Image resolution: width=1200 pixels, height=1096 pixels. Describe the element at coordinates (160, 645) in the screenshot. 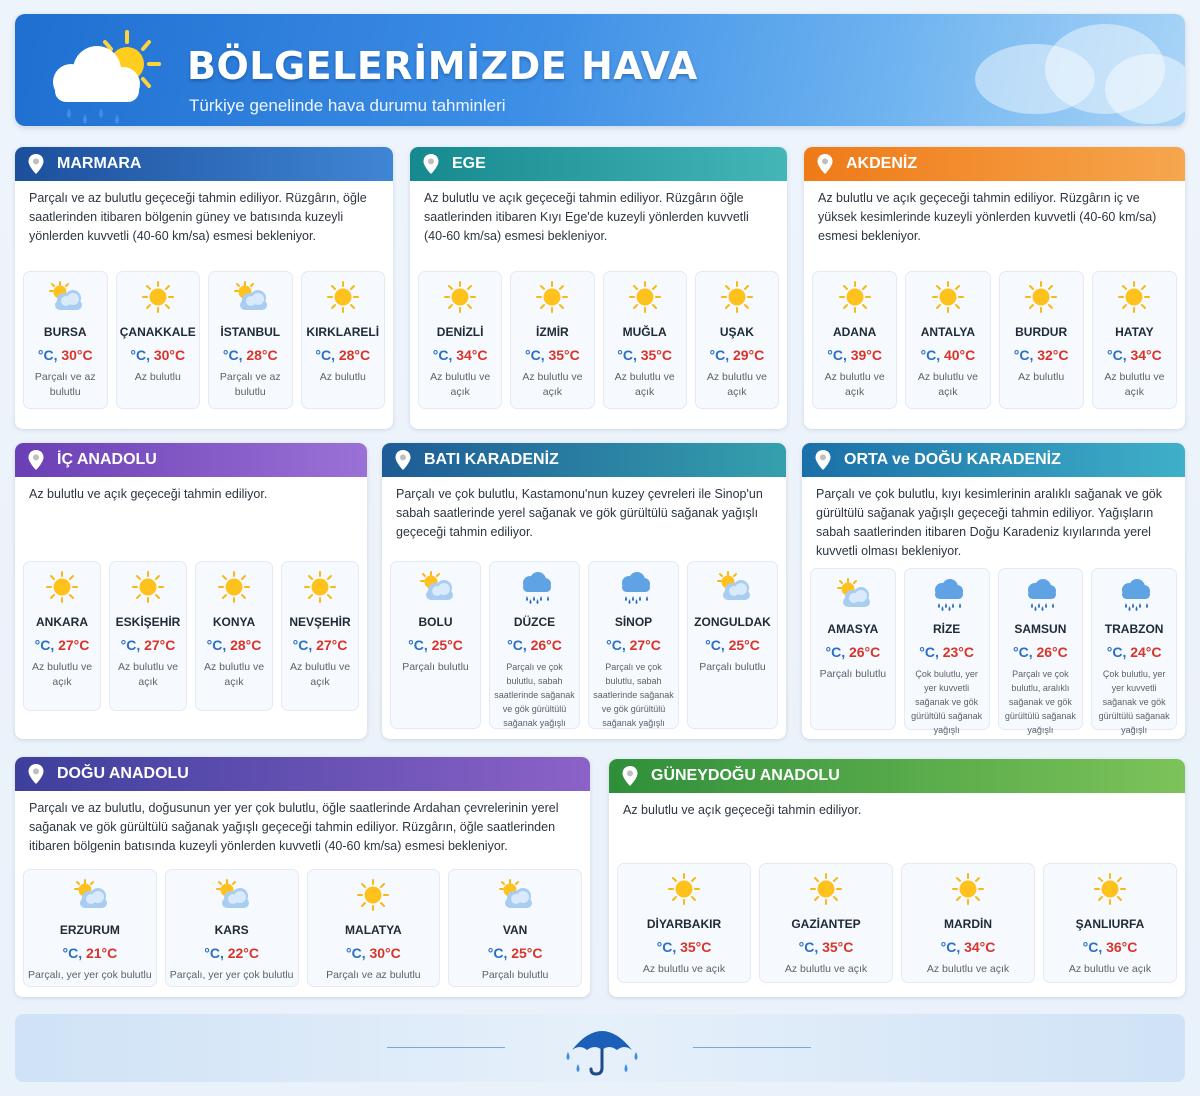

I see `temp-value: 27°C` at that location.